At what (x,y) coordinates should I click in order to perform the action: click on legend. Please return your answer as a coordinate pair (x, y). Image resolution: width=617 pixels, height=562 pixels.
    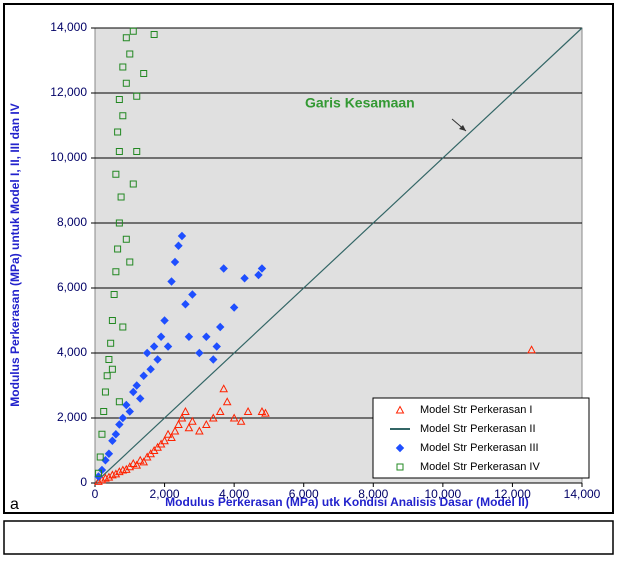
    Looking at the image, I should click on (481, 438).